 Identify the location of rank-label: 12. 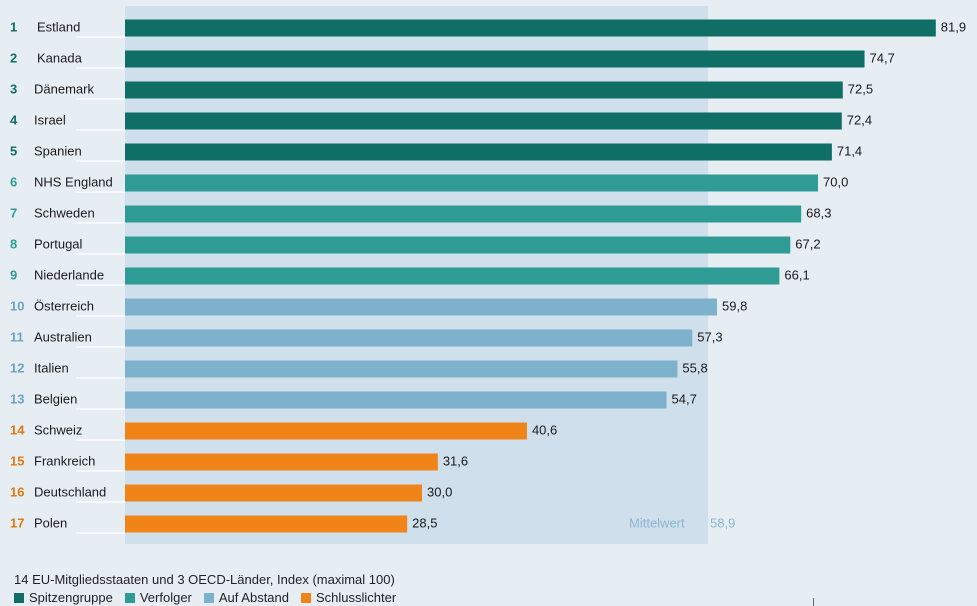
(17, 367).